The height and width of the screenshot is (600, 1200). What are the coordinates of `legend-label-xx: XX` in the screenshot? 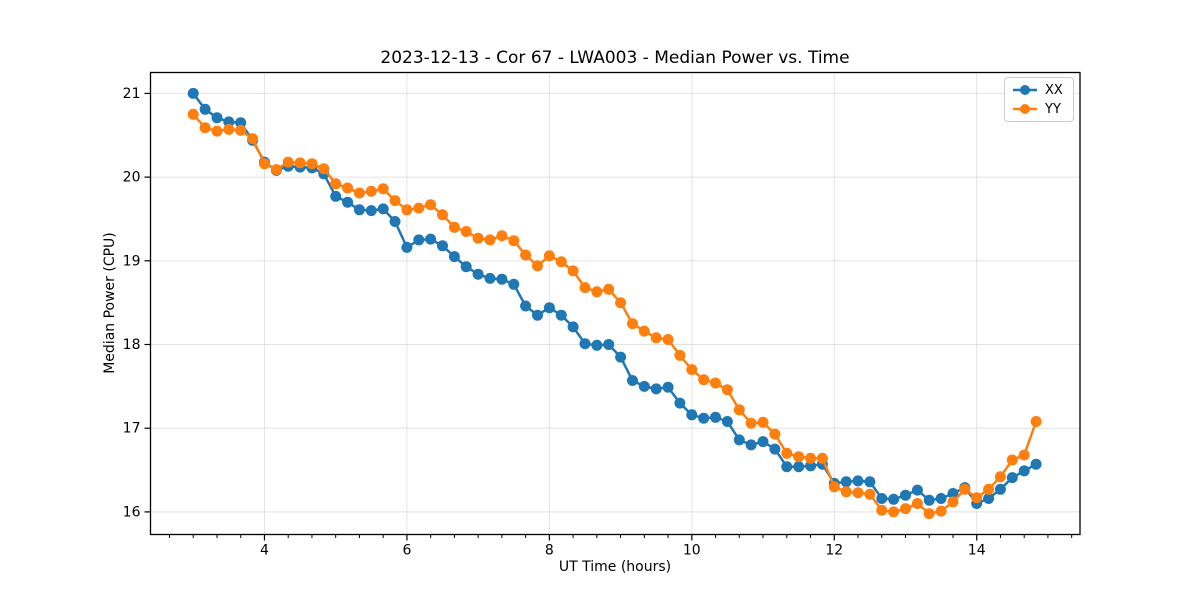 It's located at (1054, 90).